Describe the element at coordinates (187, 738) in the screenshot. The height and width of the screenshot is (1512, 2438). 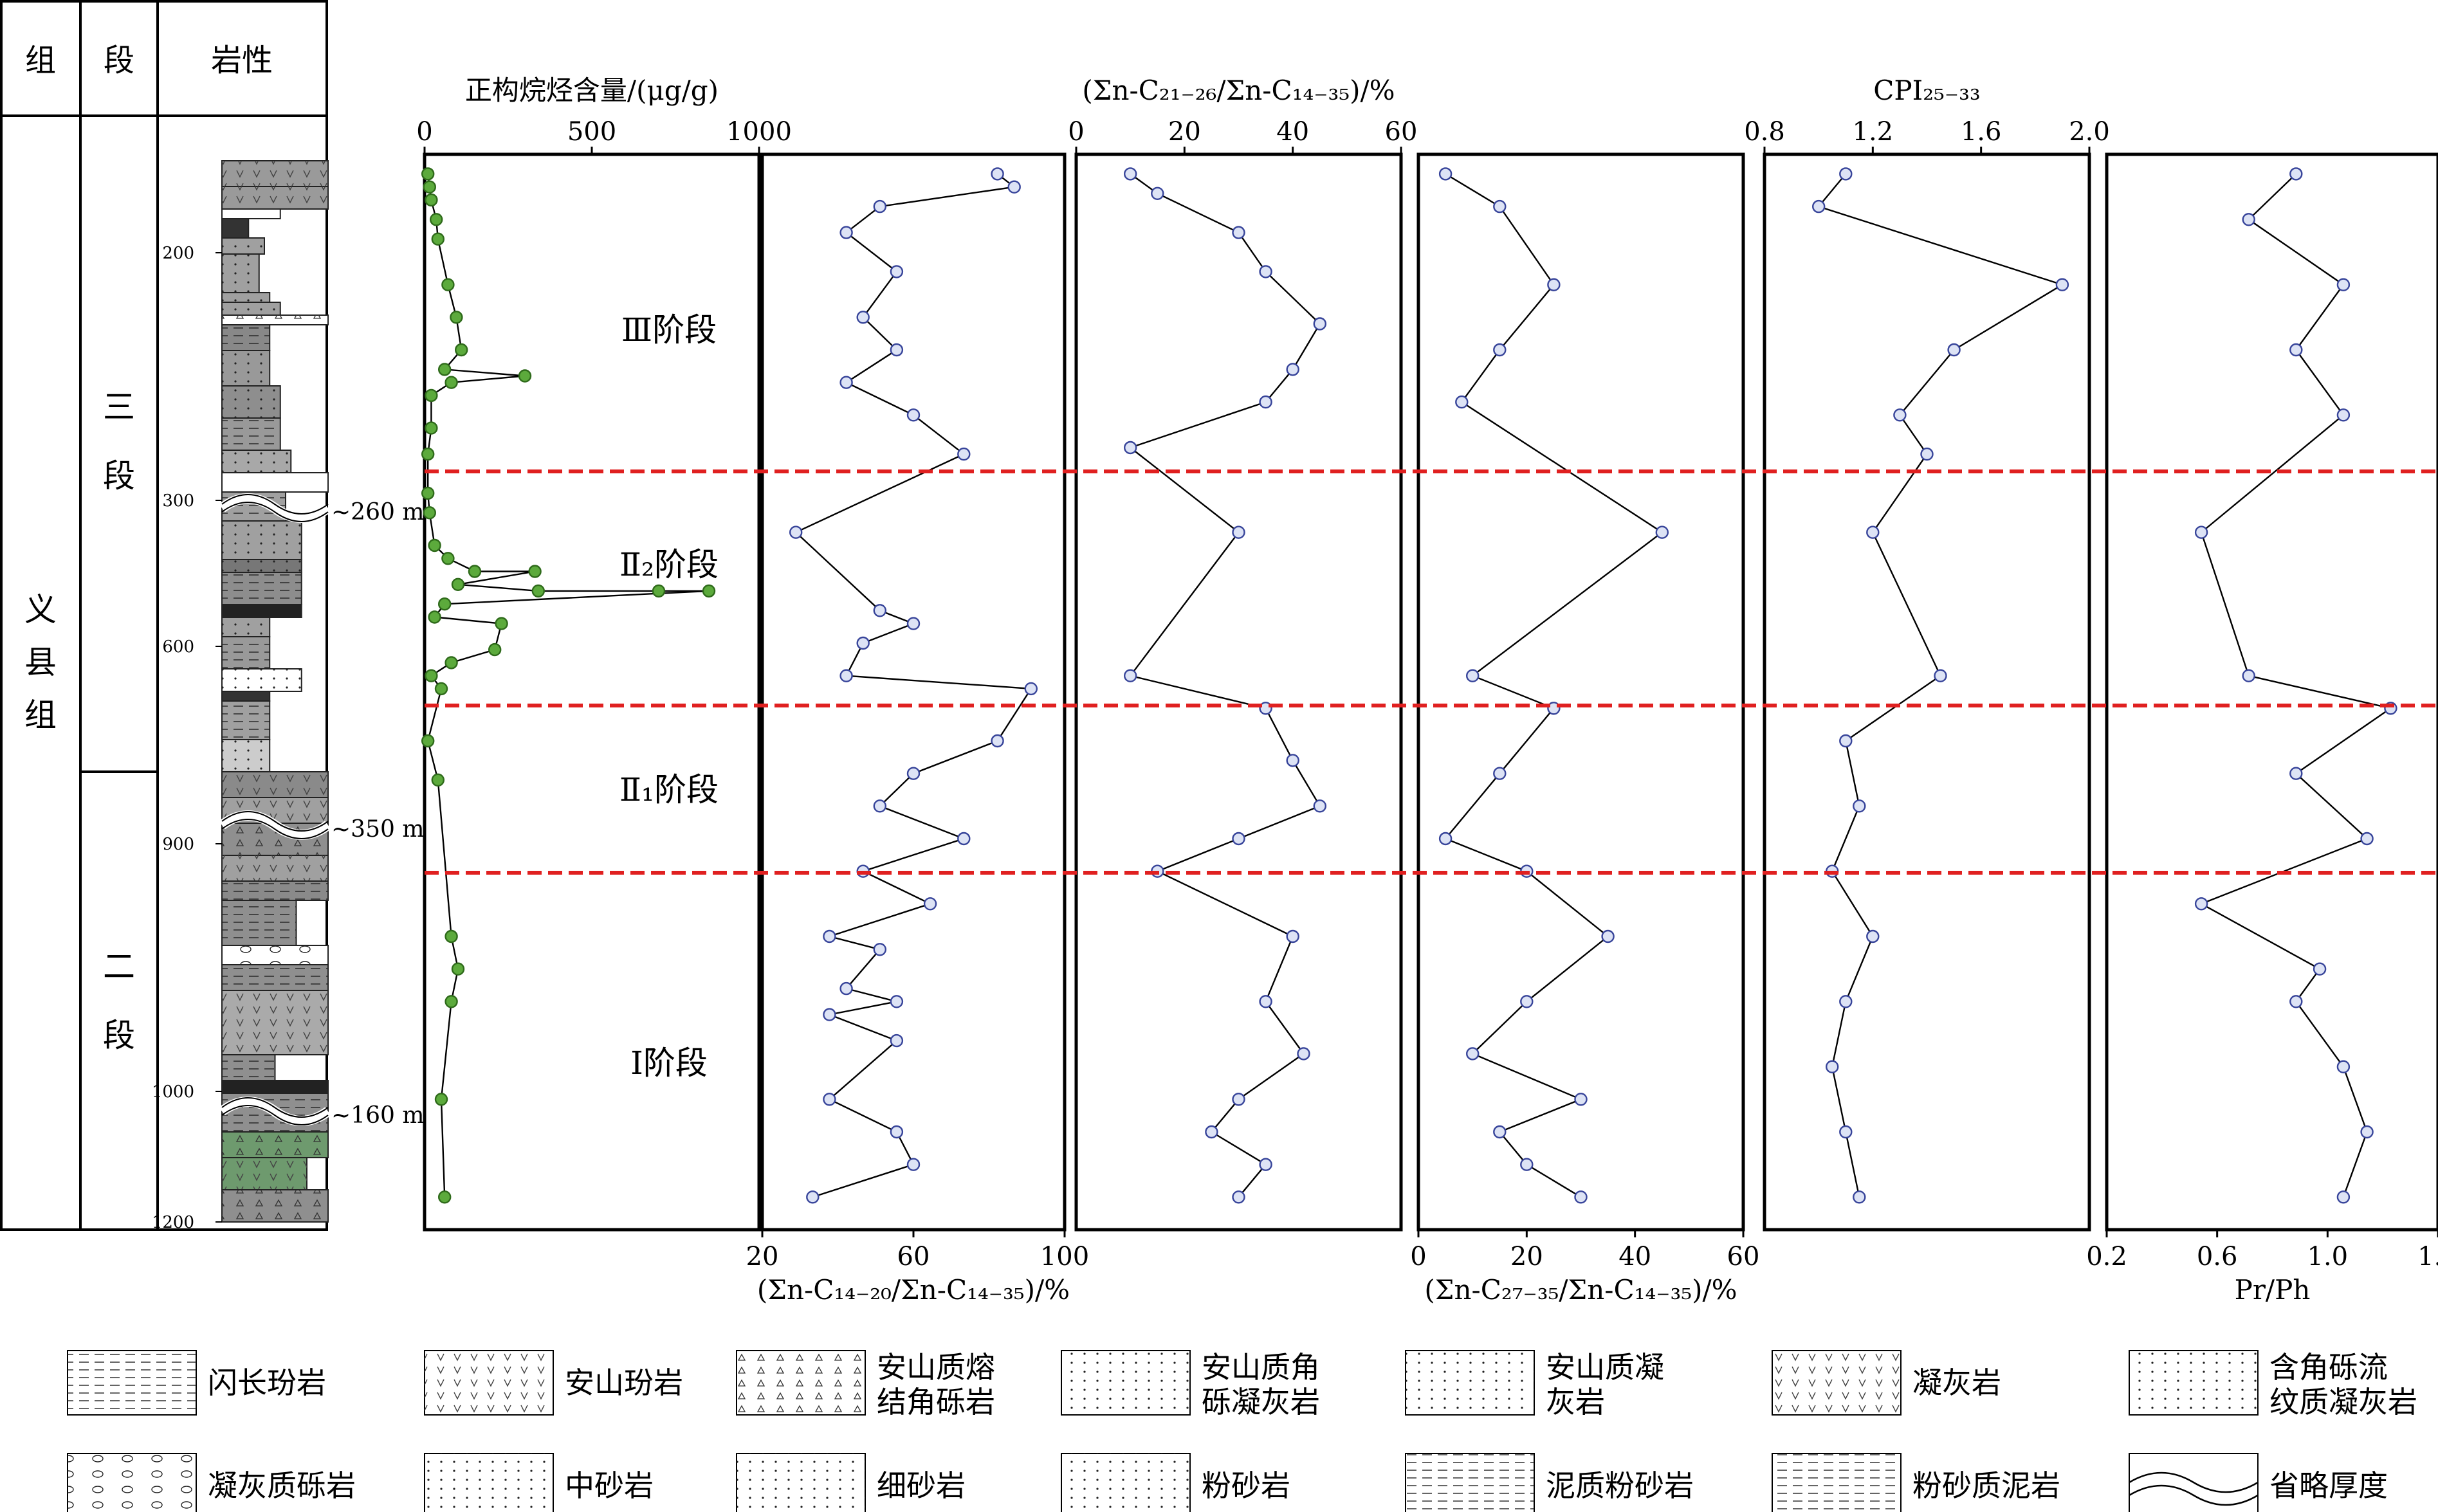
I see `depth-axis: 200 300 600 900 1000 1200` at that location.